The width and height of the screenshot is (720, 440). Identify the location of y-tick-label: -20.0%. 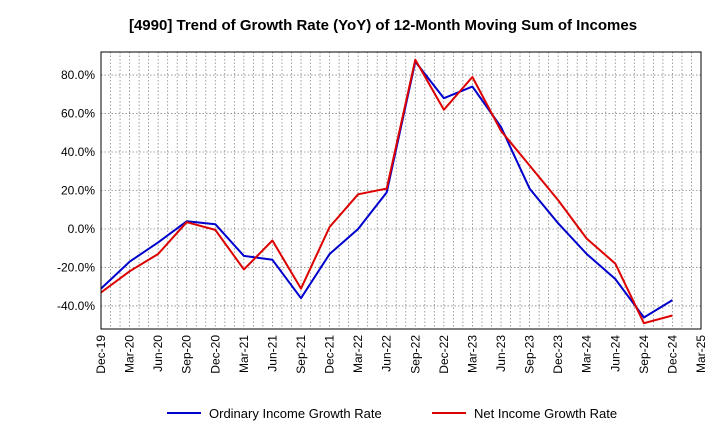
(76, 267).